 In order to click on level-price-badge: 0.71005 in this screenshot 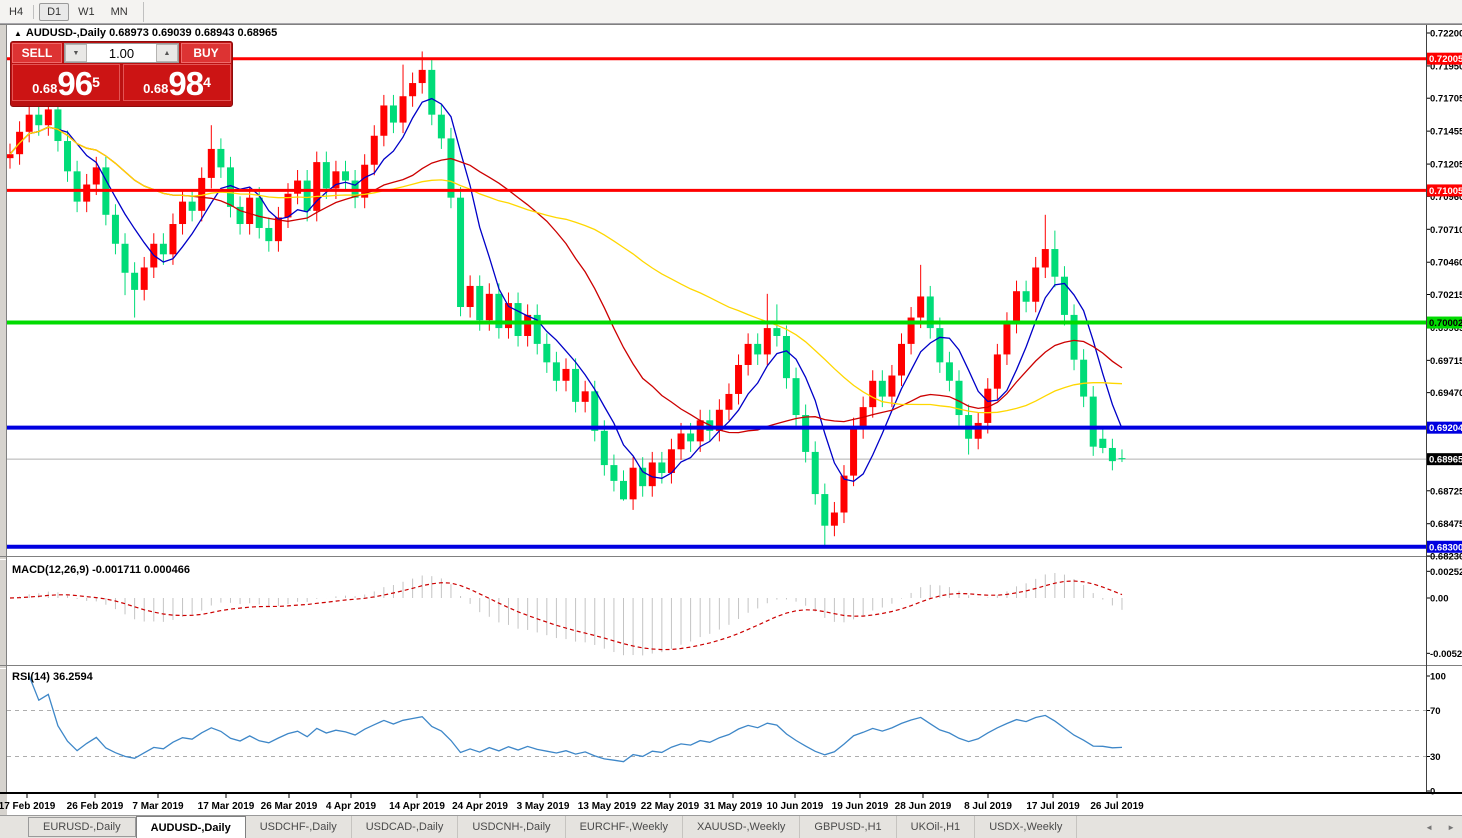, I will do `click(1444, 190)`.